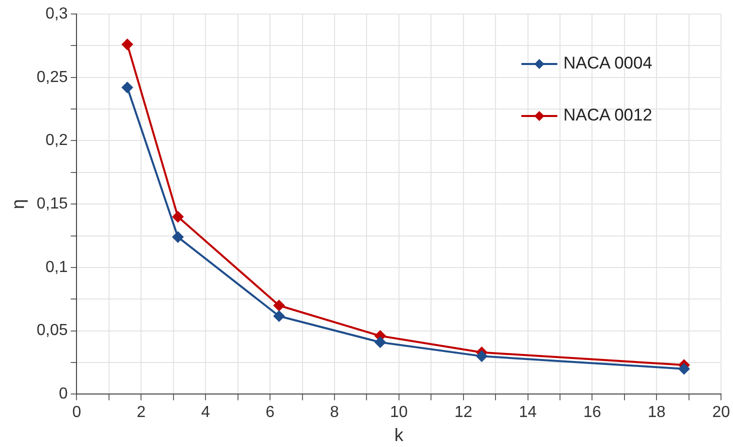  What do you see at coordinates (56, 141) in the screenshot?
I see `y-tick-label: 0,2` at bounding box center [56, 141].